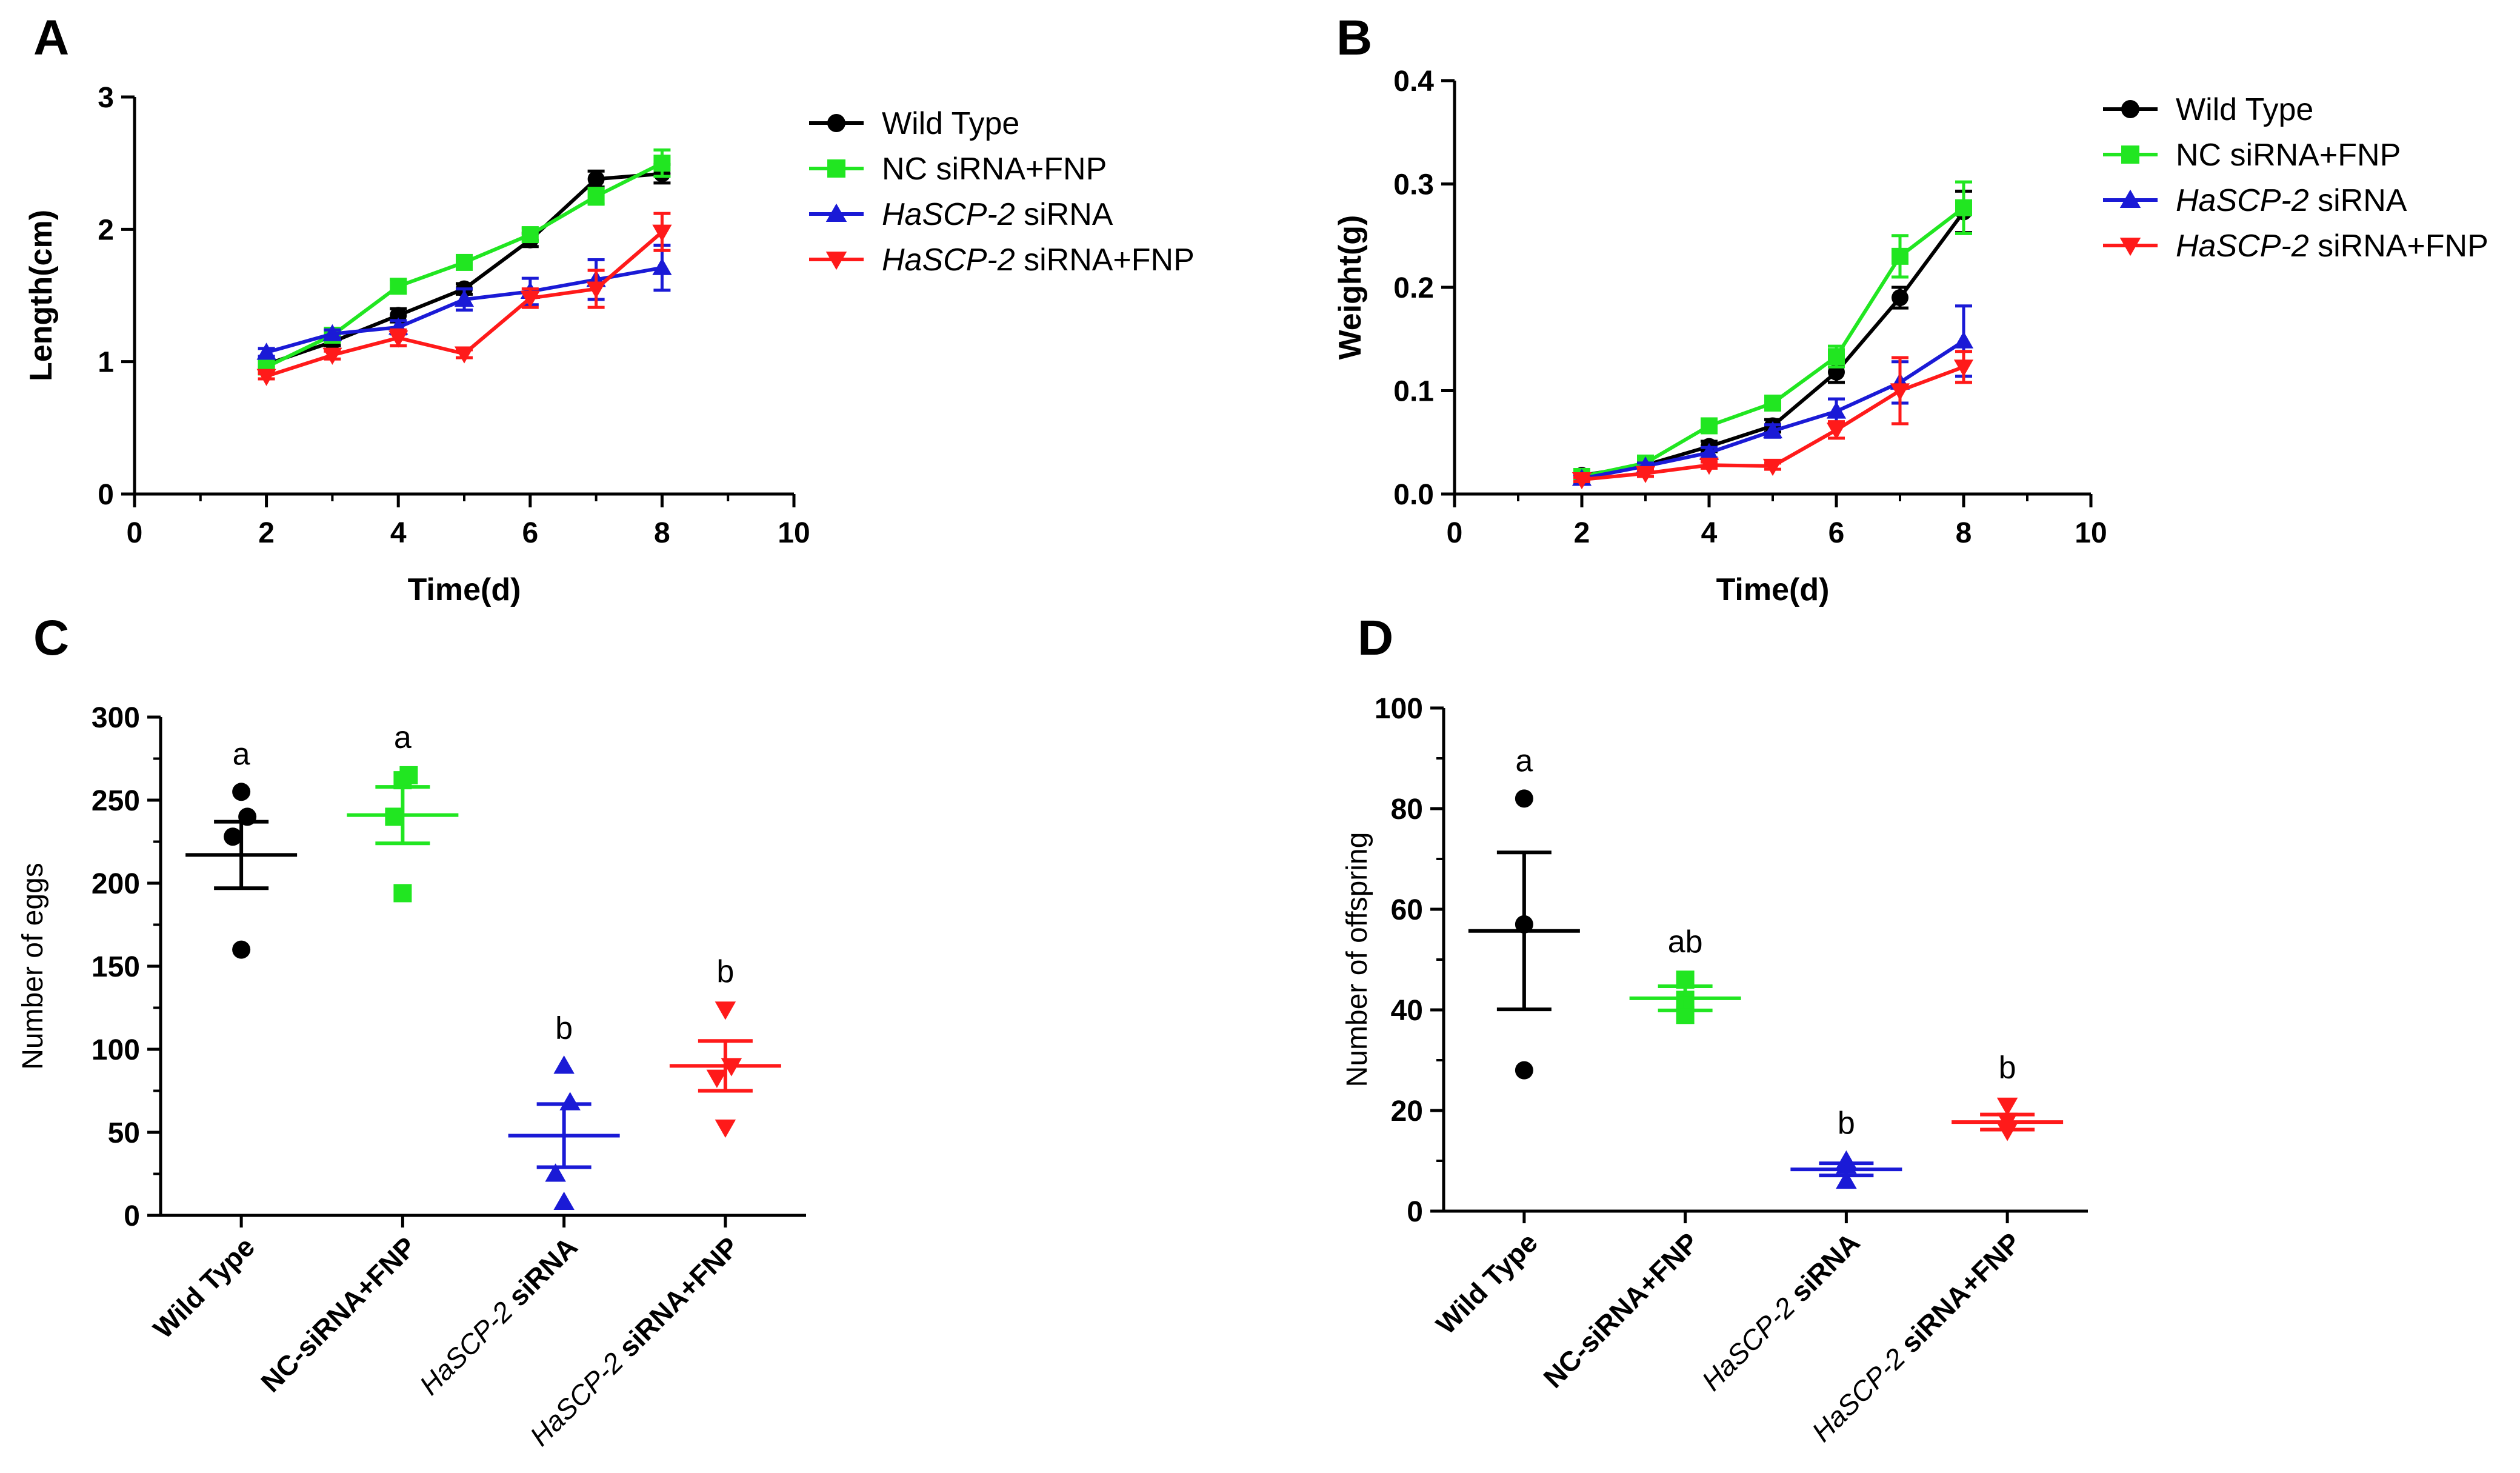 This screenshot has height=1473, width=2520. I want to click on x-tick-label-part: siRNA+FNP, so click(1958, 1295).